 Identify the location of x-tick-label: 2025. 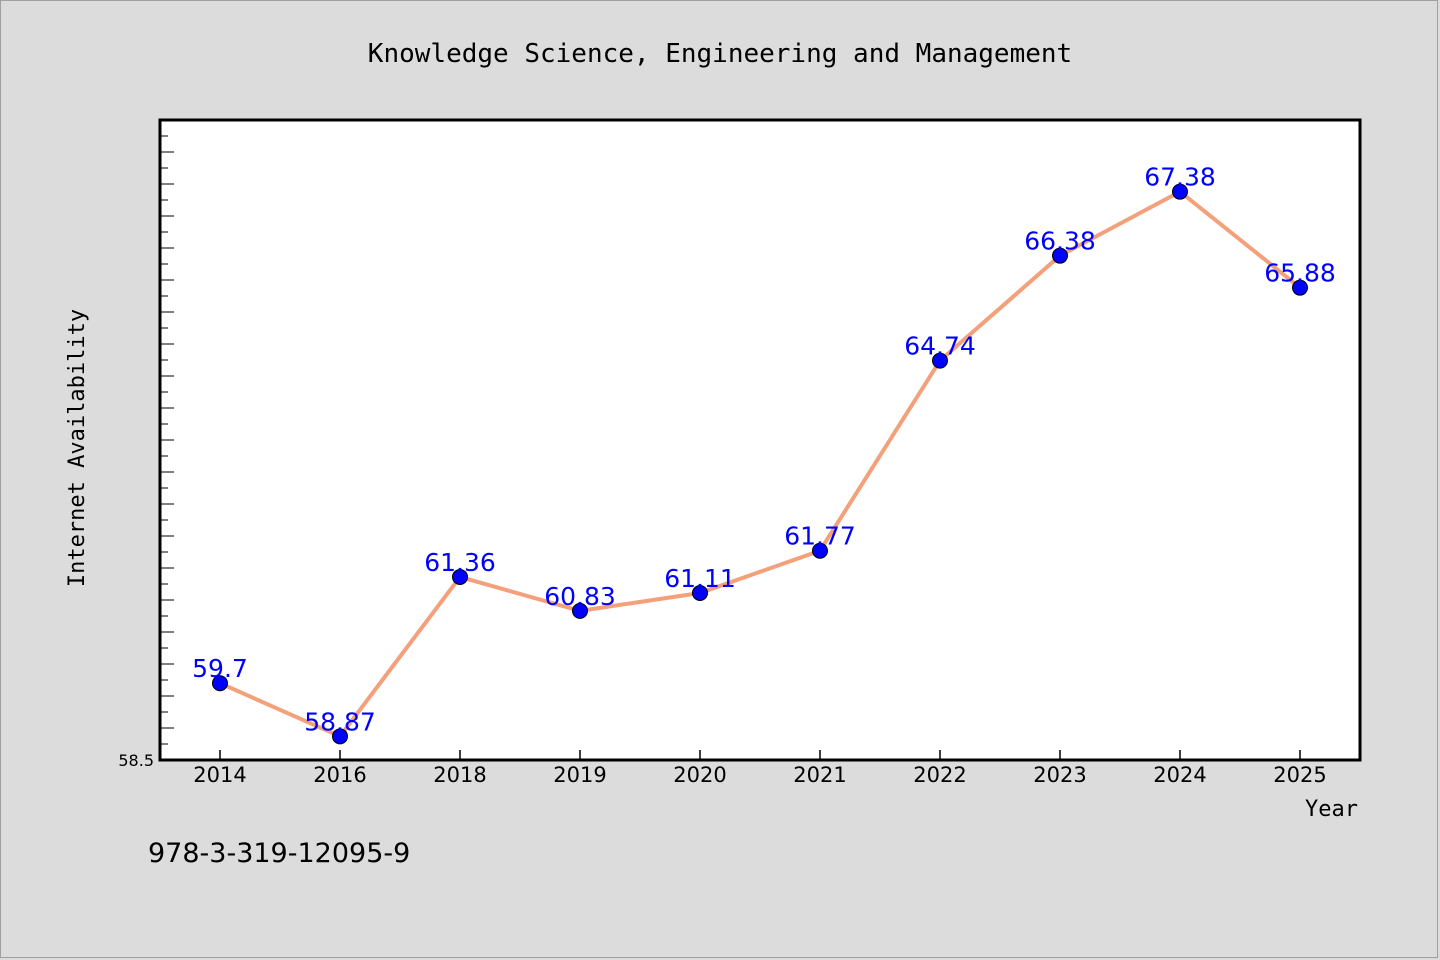
(1299, 775).